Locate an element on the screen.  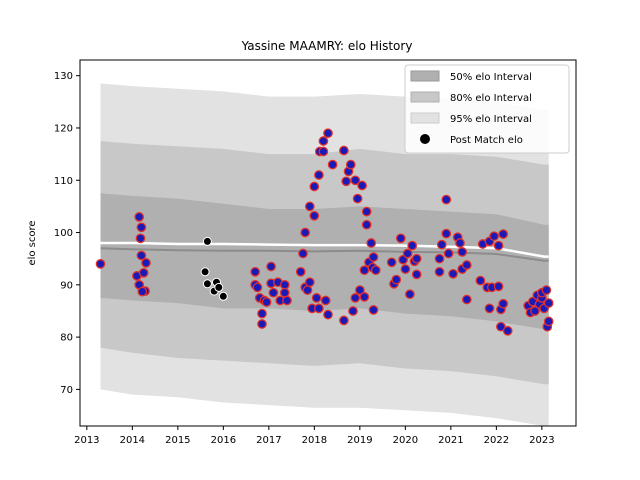
legend-label-80: 80% elo Interval is located at coordinates (491, 98).